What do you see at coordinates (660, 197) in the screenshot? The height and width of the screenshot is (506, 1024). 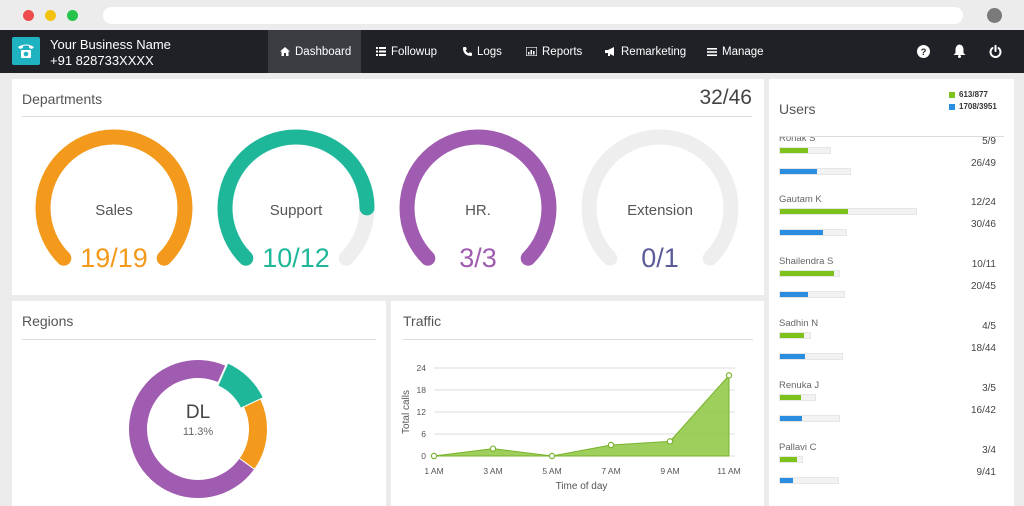 I see `gauge-extension` at bounding box center [660, 197].